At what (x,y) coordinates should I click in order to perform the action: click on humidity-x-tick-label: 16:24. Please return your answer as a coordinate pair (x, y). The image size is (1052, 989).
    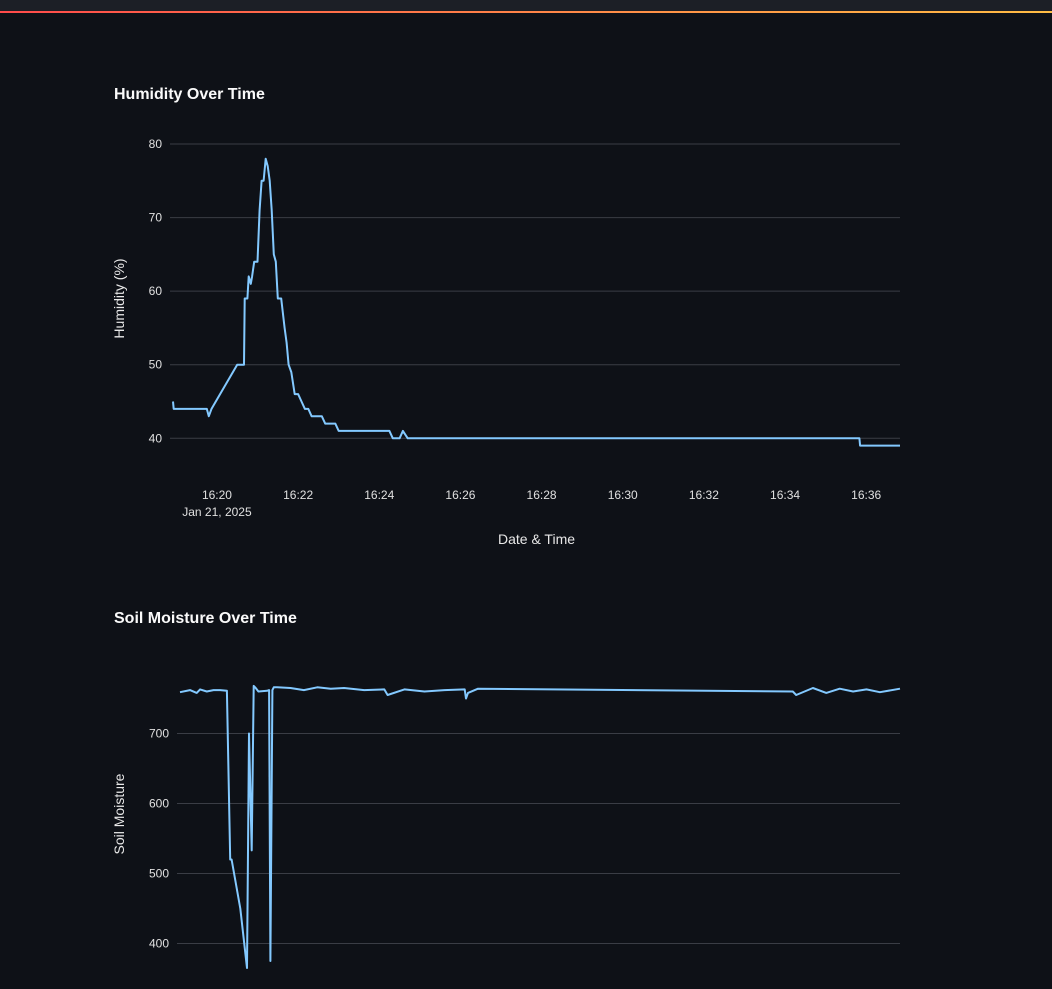
    Looking at the image, I should click on (379, 495).